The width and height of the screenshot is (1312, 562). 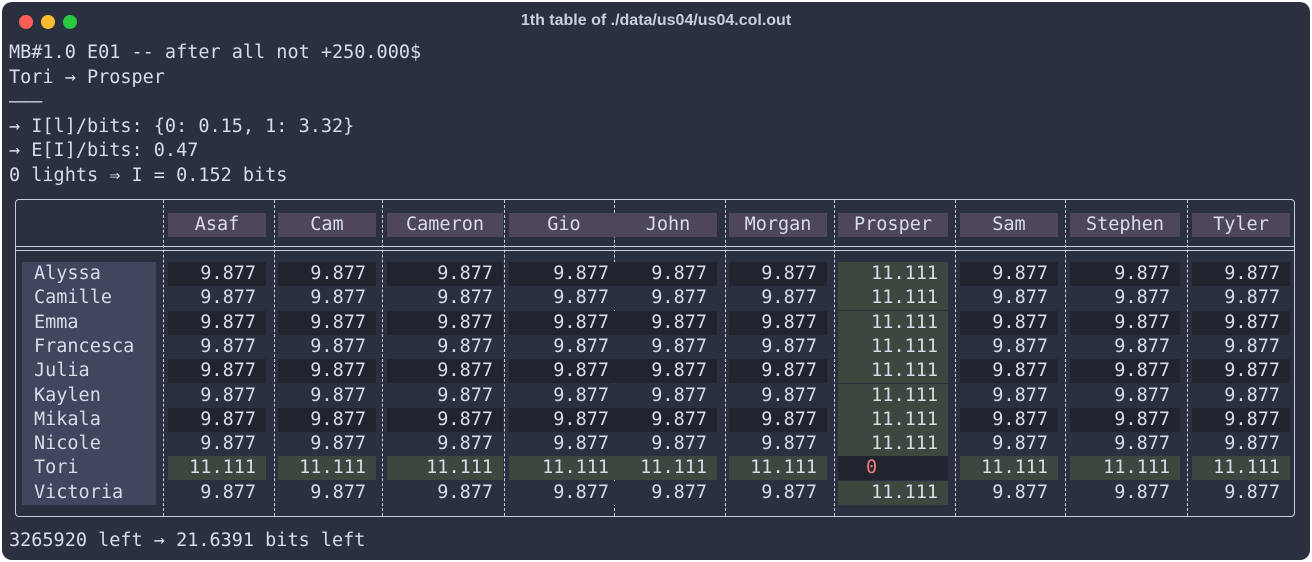 What do you see at coordinates (182, 126) in the screenshot?
I see `output-line-4: → I[l]/bits: {0: 0.15, 1: 3.32}` at bounding box center [182, 126].